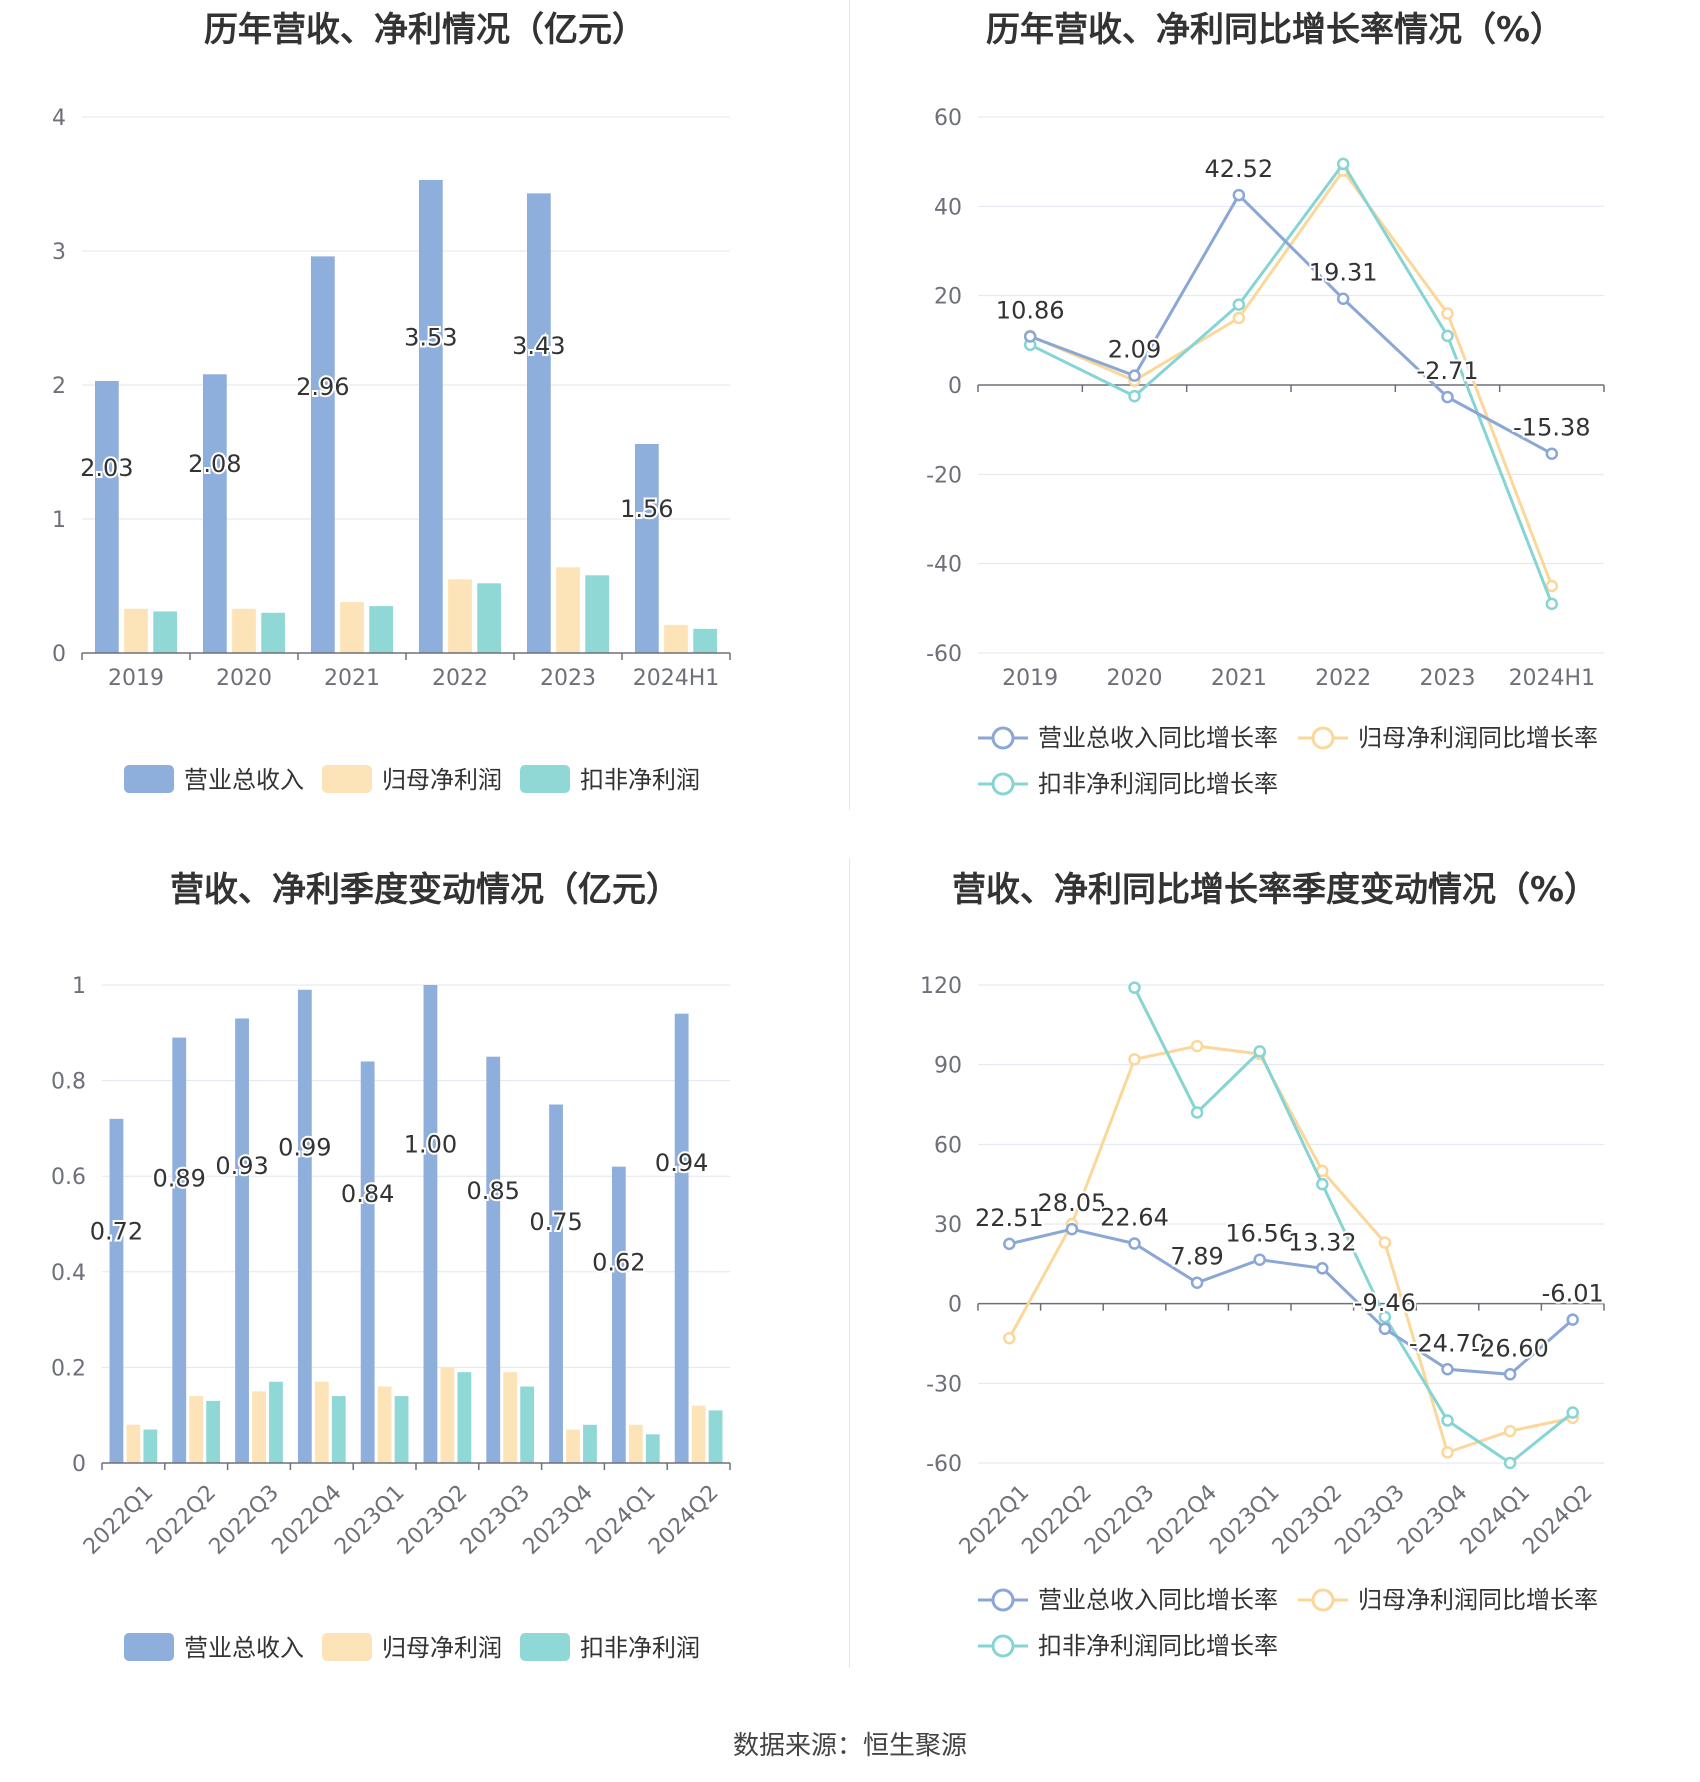 Image resolution: width=1700 pixels, height=1782 pixels. What do you see at coordinates (1343, 678) in the screenshot?
I see `x-tick-label: 2022` at bounding box center [1343, 678].